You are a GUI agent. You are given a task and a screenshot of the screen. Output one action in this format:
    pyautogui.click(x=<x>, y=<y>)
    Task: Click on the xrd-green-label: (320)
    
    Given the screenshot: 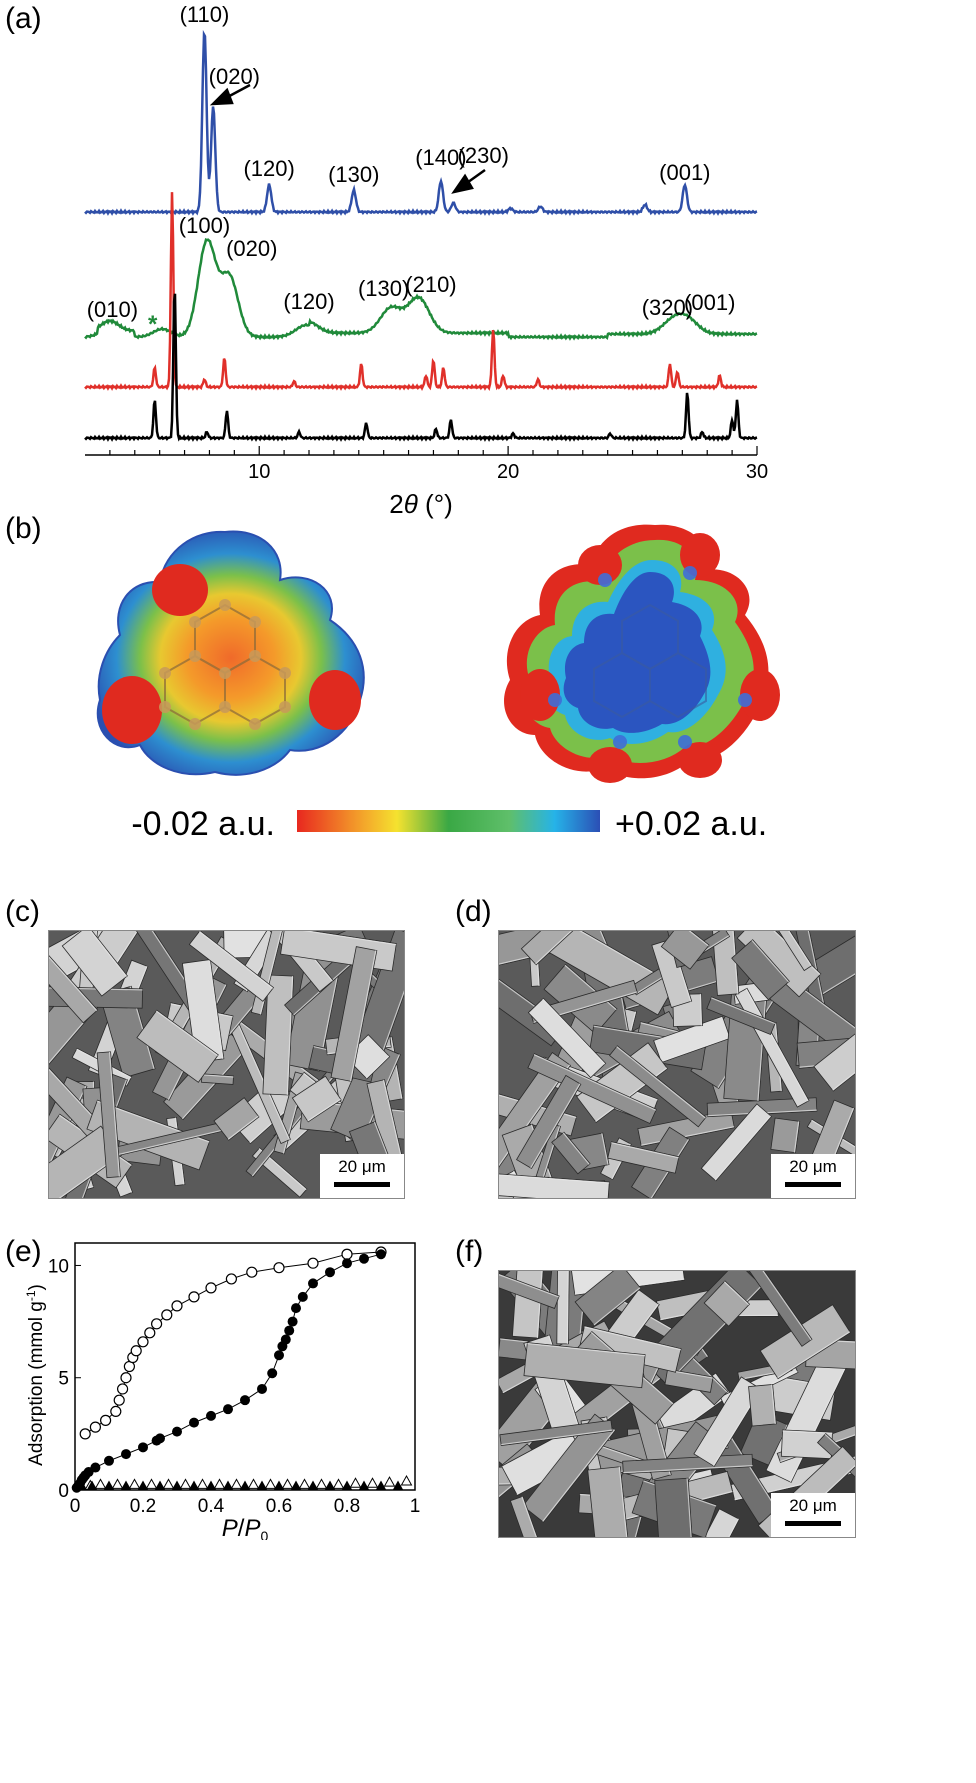 What is the action you would take?
    pyautogui.click(x=667, y=307)
    